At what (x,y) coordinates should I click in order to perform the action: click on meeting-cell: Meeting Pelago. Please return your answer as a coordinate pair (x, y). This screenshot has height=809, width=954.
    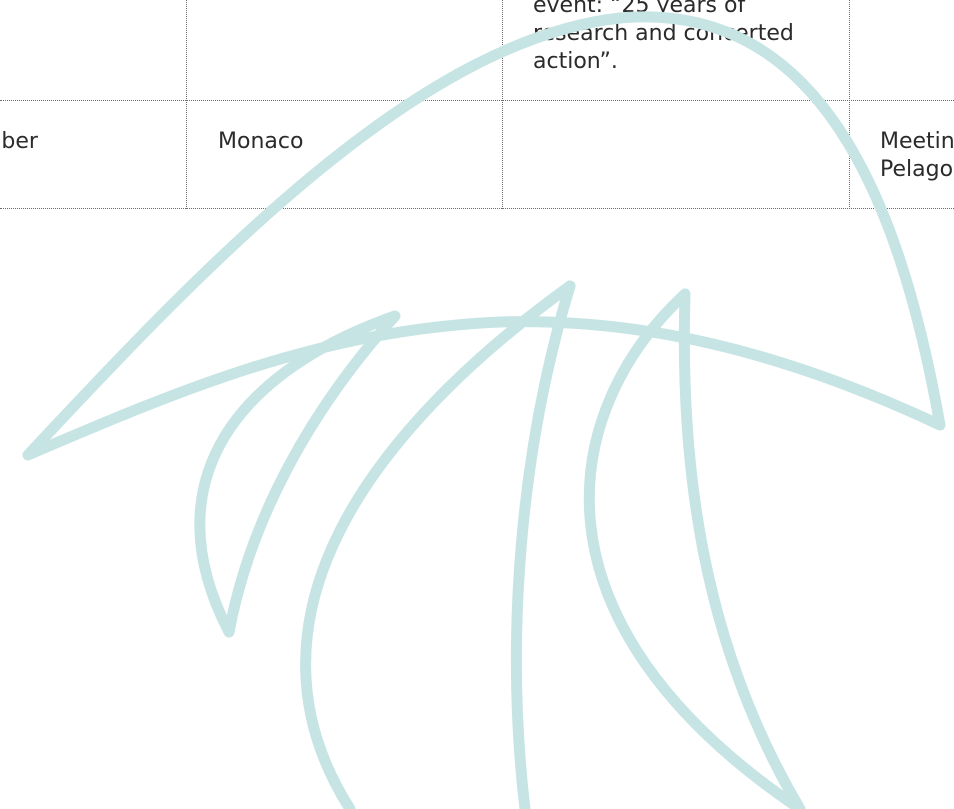
    Looking at the image, I should click on (917, 155).